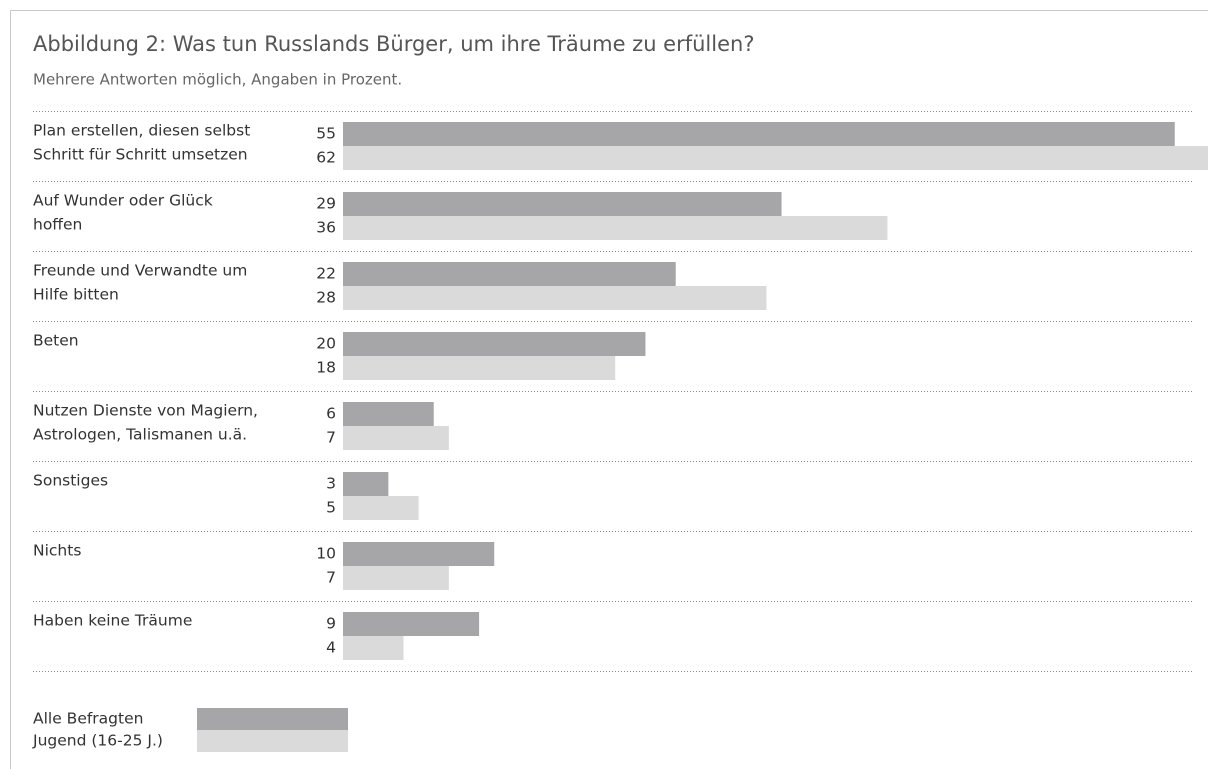  Describe the element at coordinates (141, 131) in the screenshot. I see `category-label: Plan erstellen, diesen selbst` at that location.